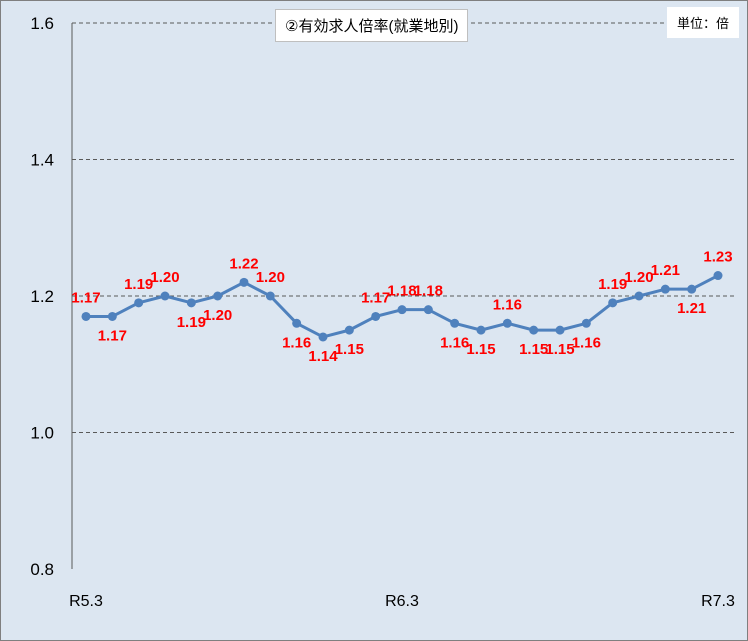 The image size is (748, 641). Describe the element at coordinates (42, 296) in the screenshot. I see `y-tick-label: 1.2` at that location.